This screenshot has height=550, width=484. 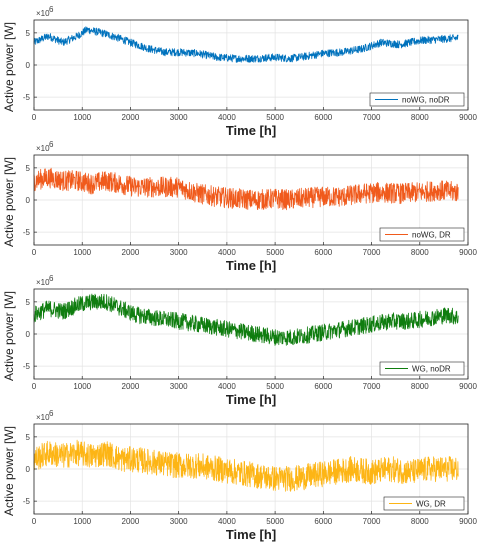 I want to click on legend-label: WG, DR, so click(x=431, y=504).